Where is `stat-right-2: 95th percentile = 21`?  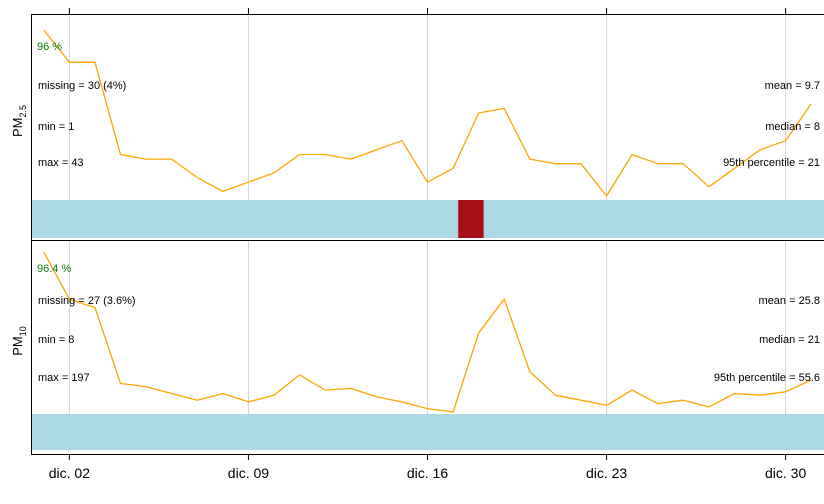 stat-right-2: 95th percentile = 21 is located at coordinates (771, 163).